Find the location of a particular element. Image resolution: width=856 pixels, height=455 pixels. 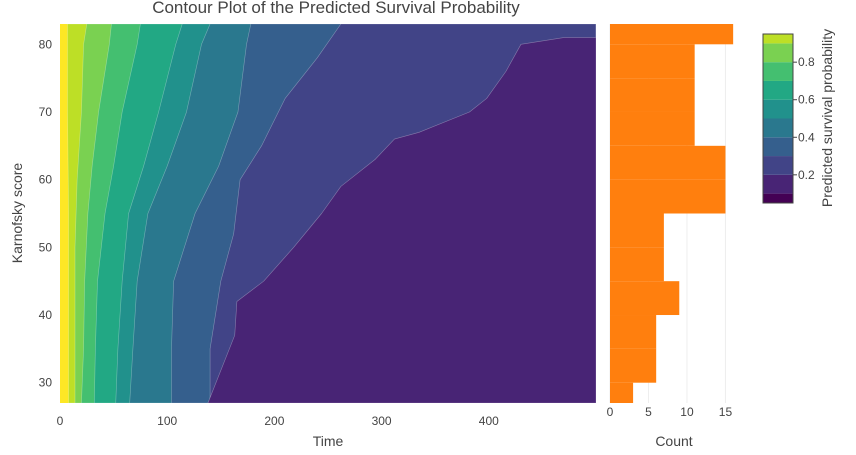

x-tick-label: 400 is located at coordinates (489, 421).